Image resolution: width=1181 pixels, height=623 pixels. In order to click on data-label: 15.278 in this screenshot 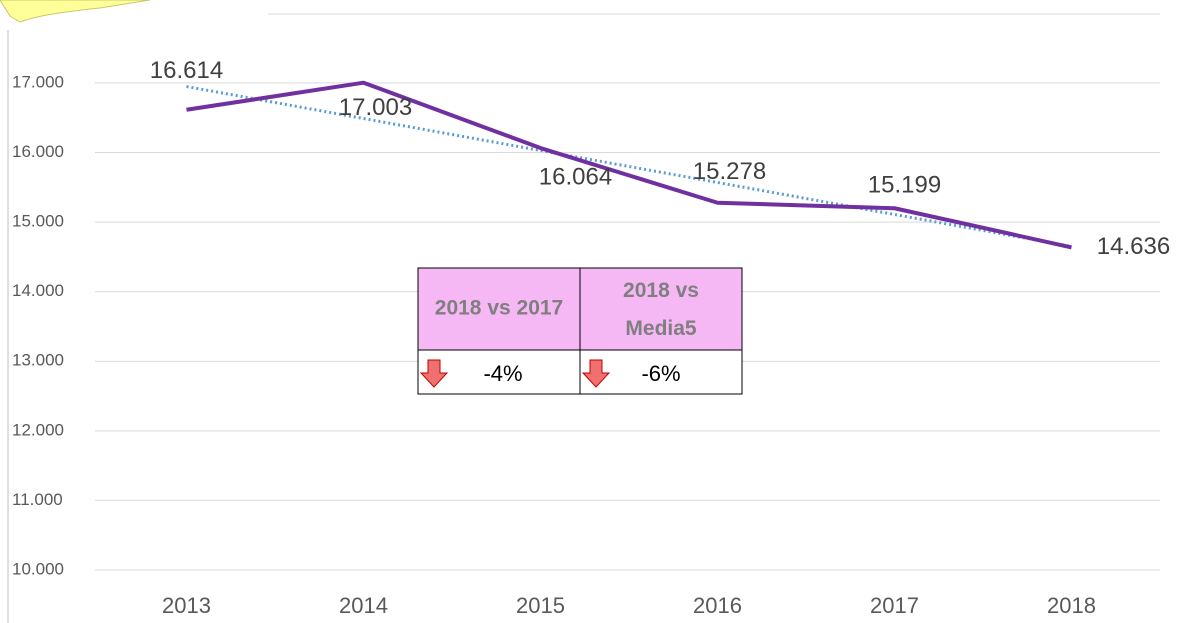, I will do `click(729, 171)`.